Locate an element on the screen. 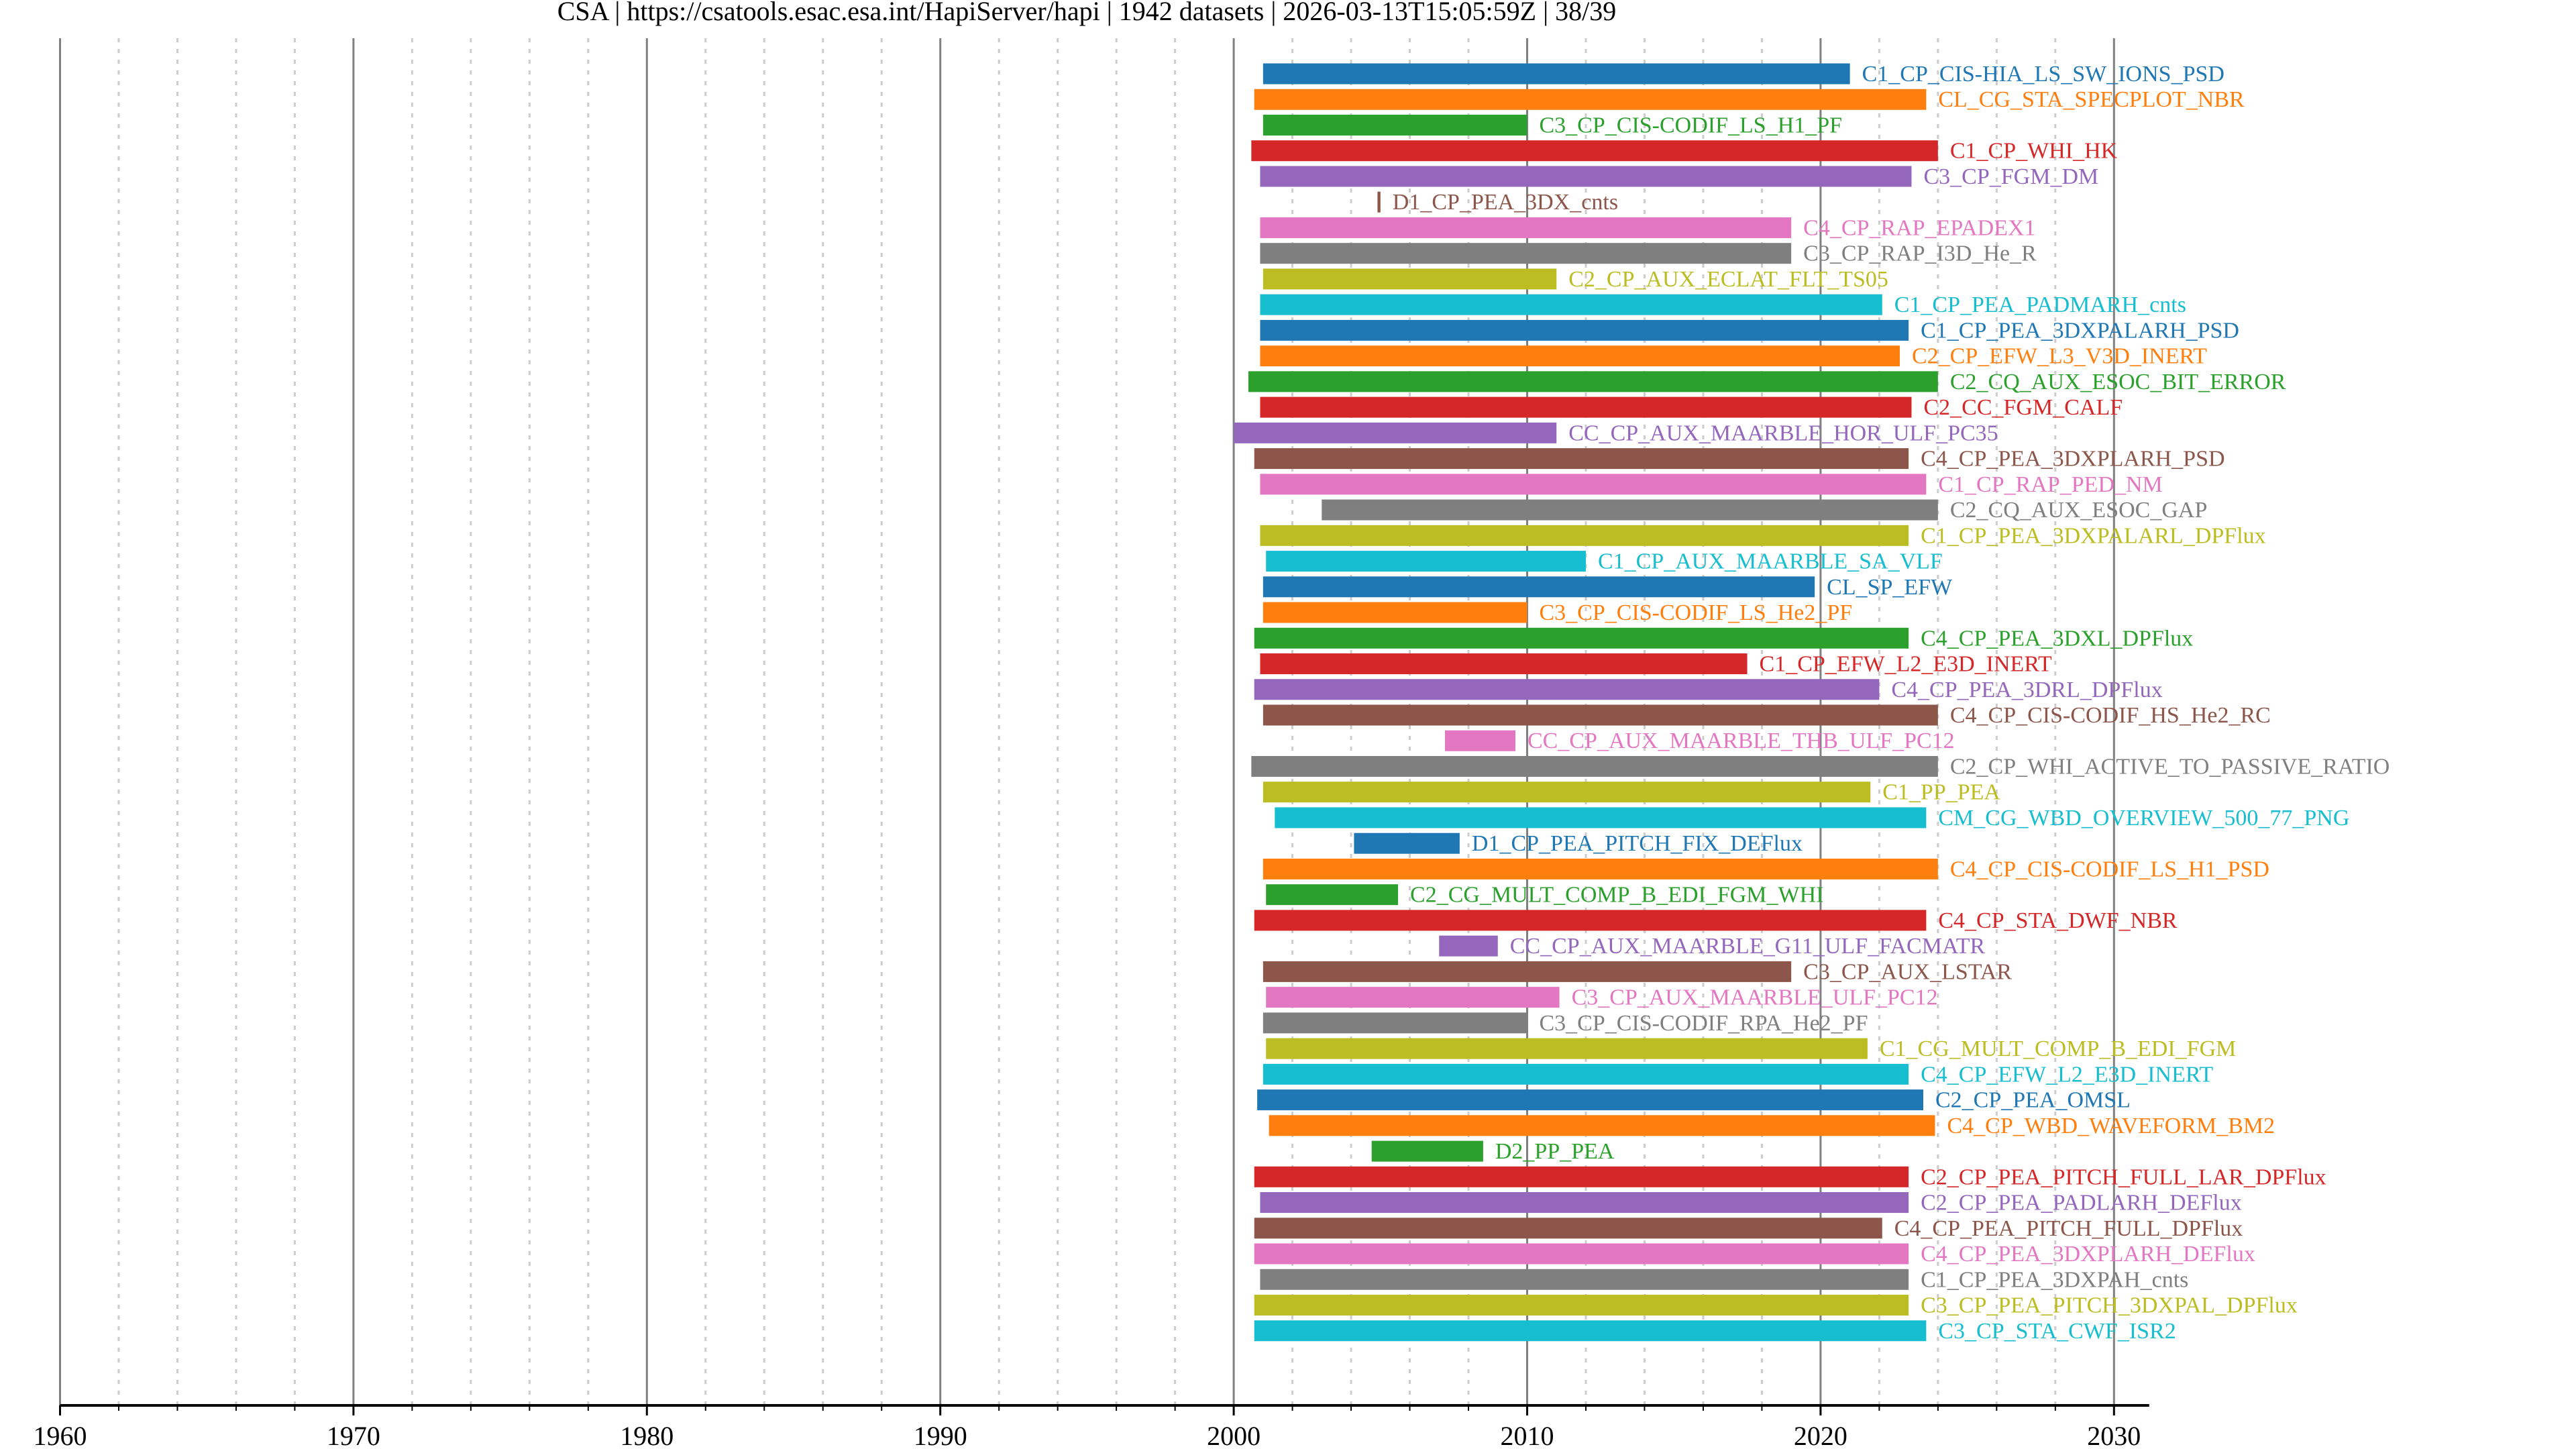  dataset-label: C4_CP_WBD_WAVEFORM_BM2 is located at coordinates (2111, 1126).